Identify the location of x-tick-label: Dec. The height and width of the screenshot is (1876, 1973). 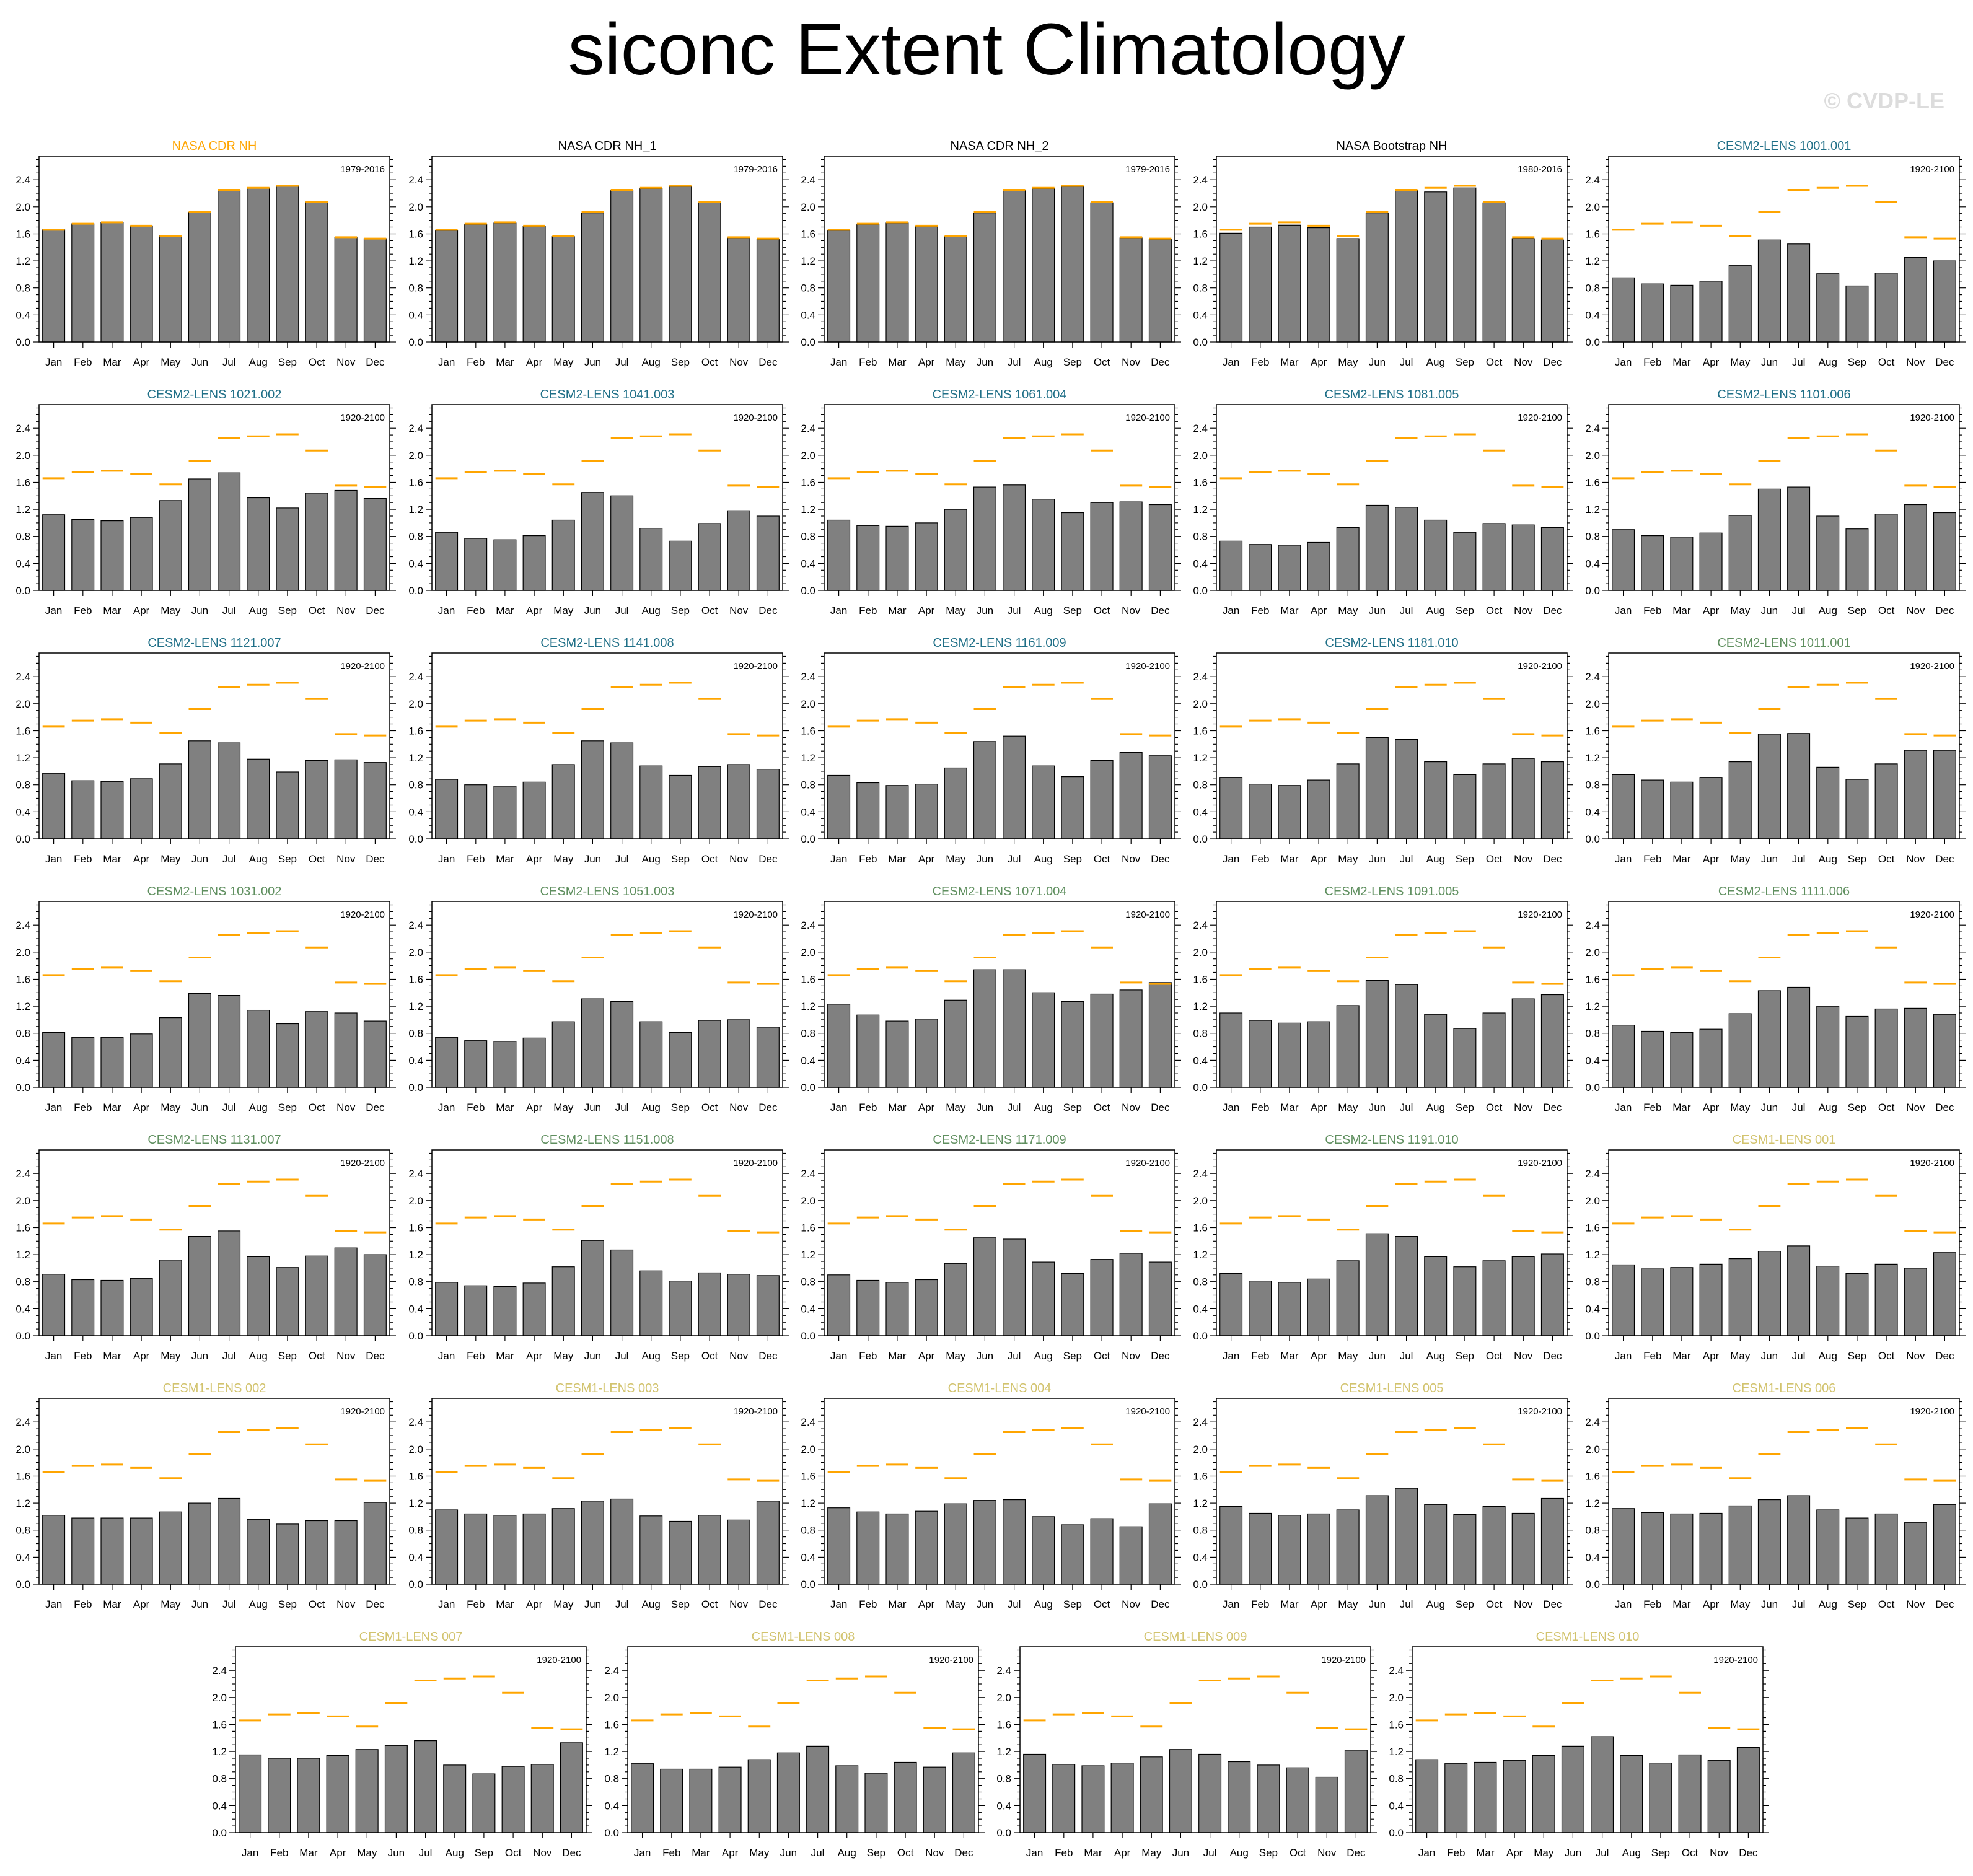
(1944, 1604).